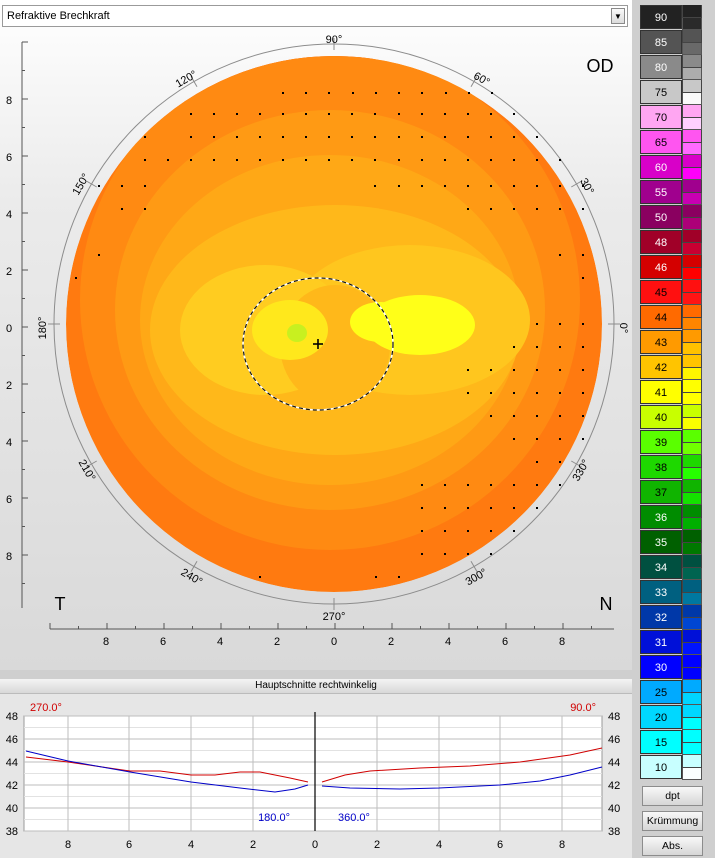  What do you see at coordinates (87, 471) in the screenshot?
I see `angle-label-210: 210°` at bounding box center [87, 471].